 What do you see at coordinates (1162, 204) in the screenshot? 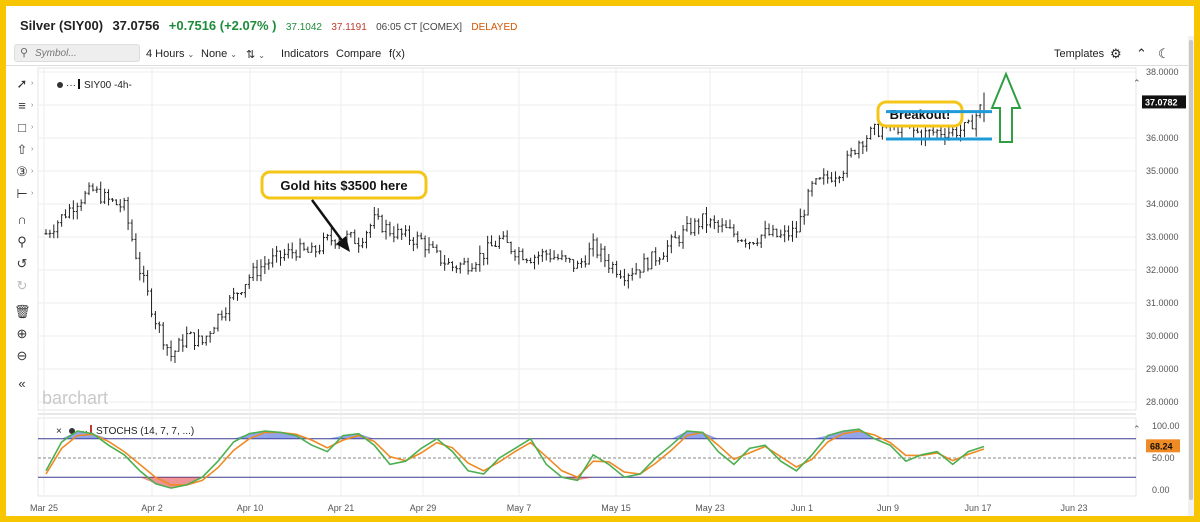
I see `y-axis-tick-label: 34.0000` at bounding box center [1162, 204].